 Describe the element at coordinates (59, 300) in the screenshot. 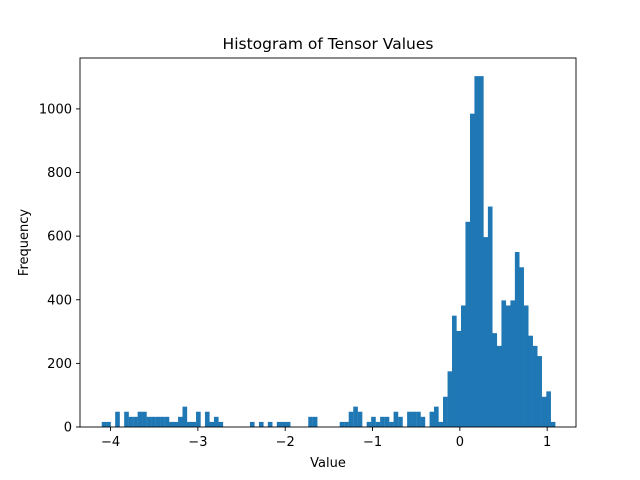

I see `y-tick-label: 400` at that location.